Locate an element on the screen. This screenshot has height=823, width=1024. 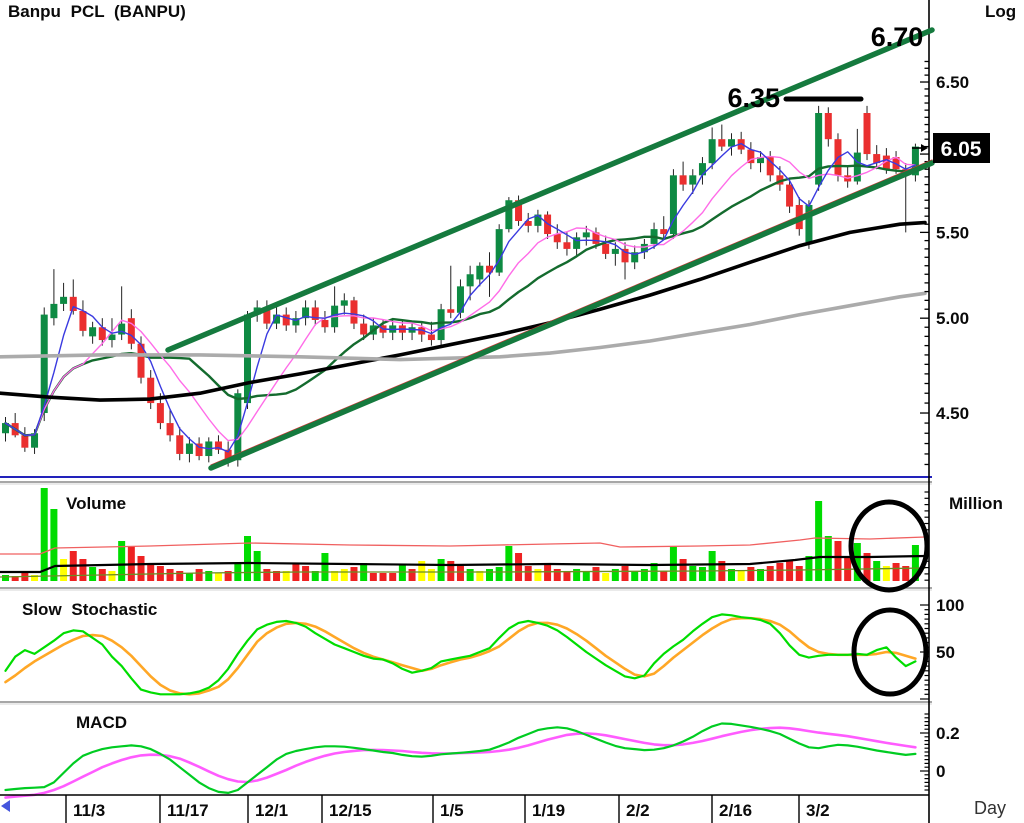
x-axis-date-label: 1/19 is located at coordinates (548, 810).